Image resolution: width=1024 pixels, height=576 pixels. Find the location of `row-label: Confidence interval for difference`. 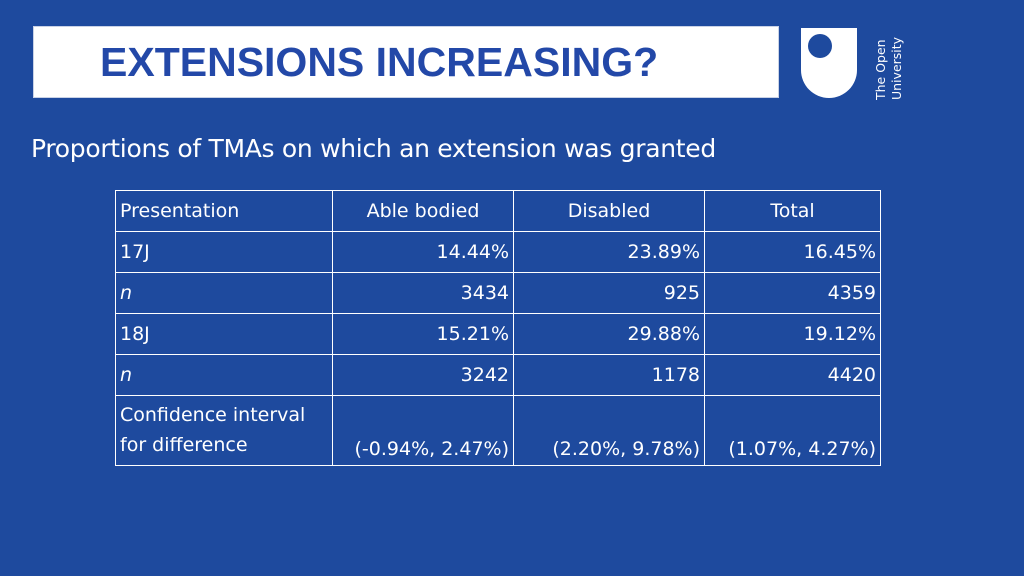

row-label: Confidence interval for difference is located at coordinates (224, 430).